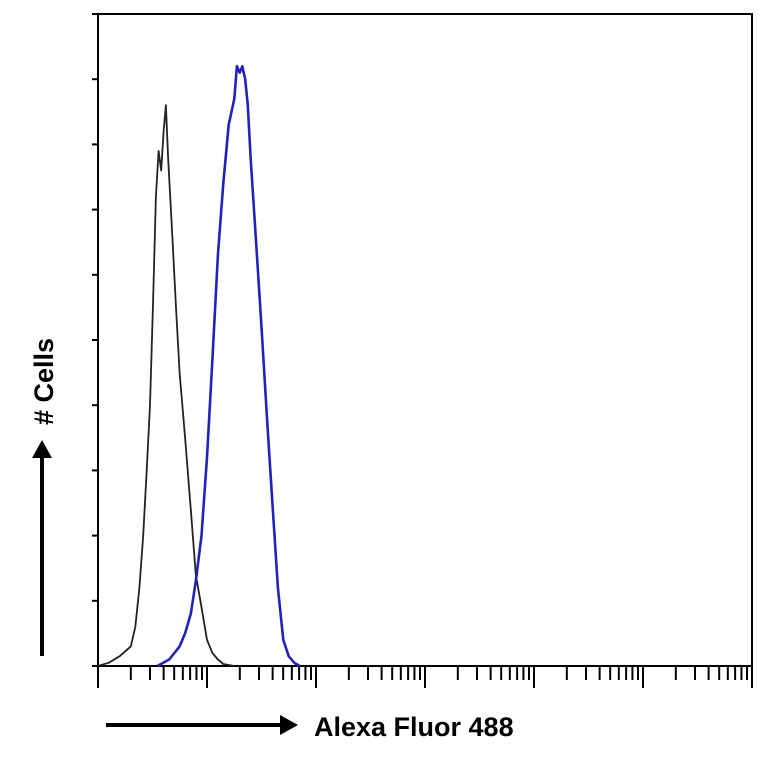 Image resolution: width=764 pixels, height=764 pixels. What do you see at coordinates (42, 449) in the screenshot?
I see `y-axis-arrow-head` at bounding box center [42, 449].